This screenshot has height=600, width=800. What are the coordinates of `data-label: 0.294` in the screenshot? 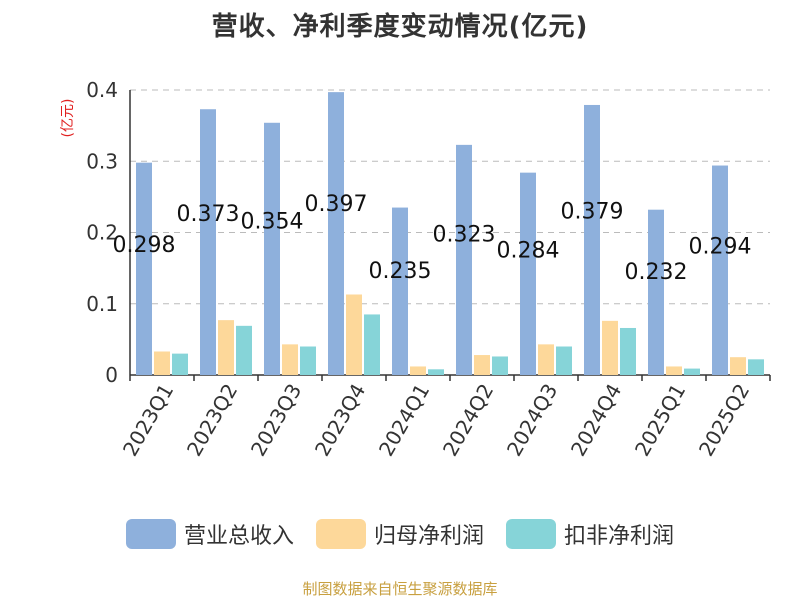 It's located at (720, 247).